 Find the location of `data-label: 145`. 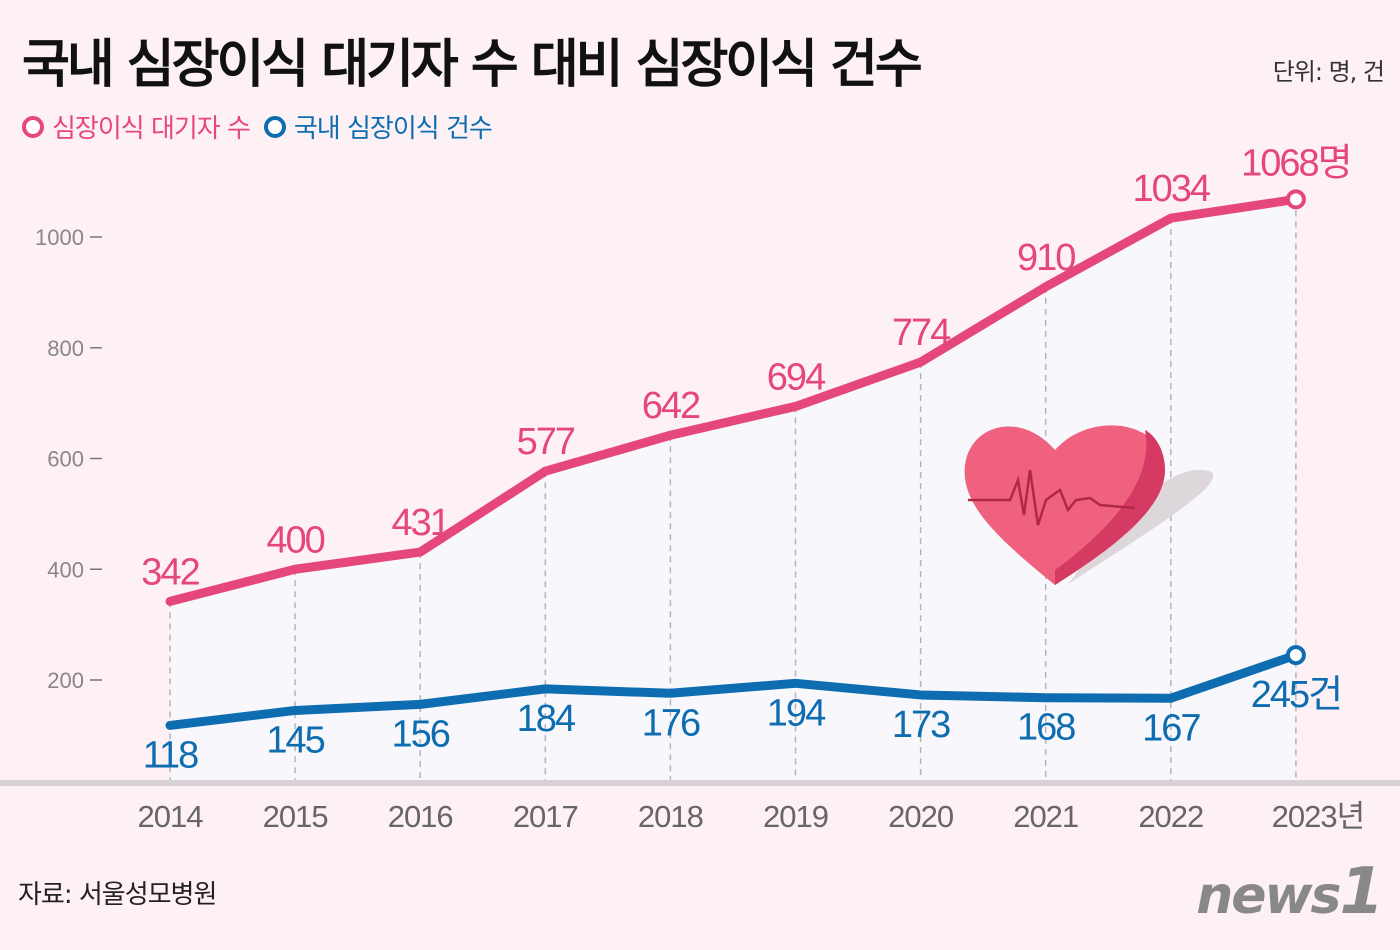

data-label: 145 is located at coordinates (295, 740).